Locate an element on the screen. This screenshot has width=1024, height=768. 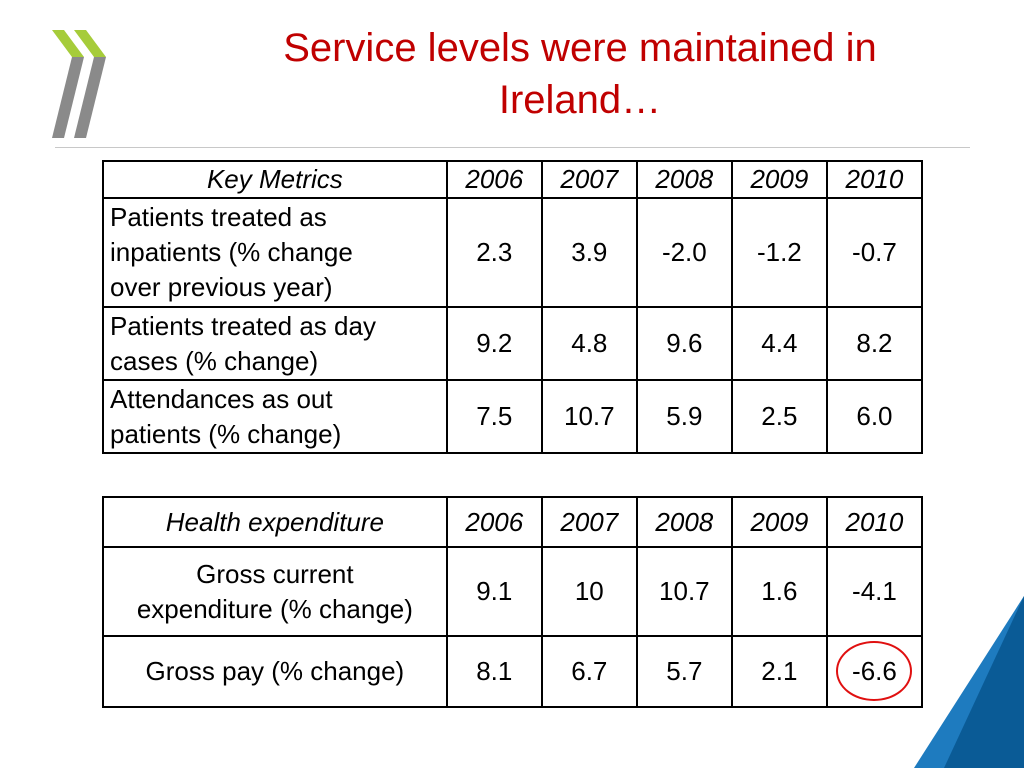
value-cell: -2.0 is located at coordinates (684, 252).